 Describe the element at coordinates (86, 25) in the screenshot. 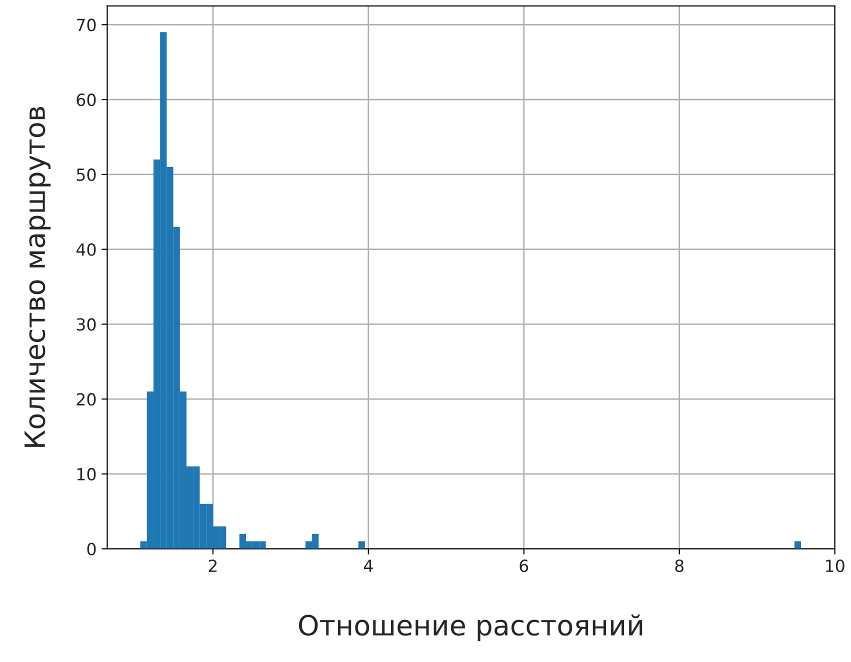

I see `y-tick-label: 70` at that location.